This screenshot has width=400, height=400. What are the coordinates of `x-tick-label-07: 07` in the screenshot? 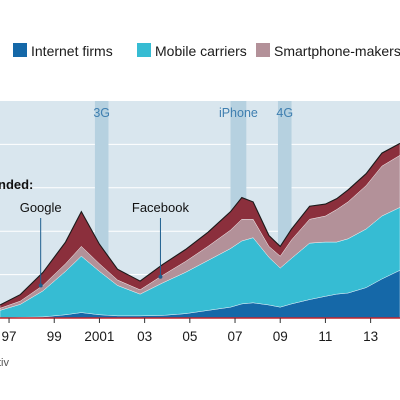 It's located at (235, 336).